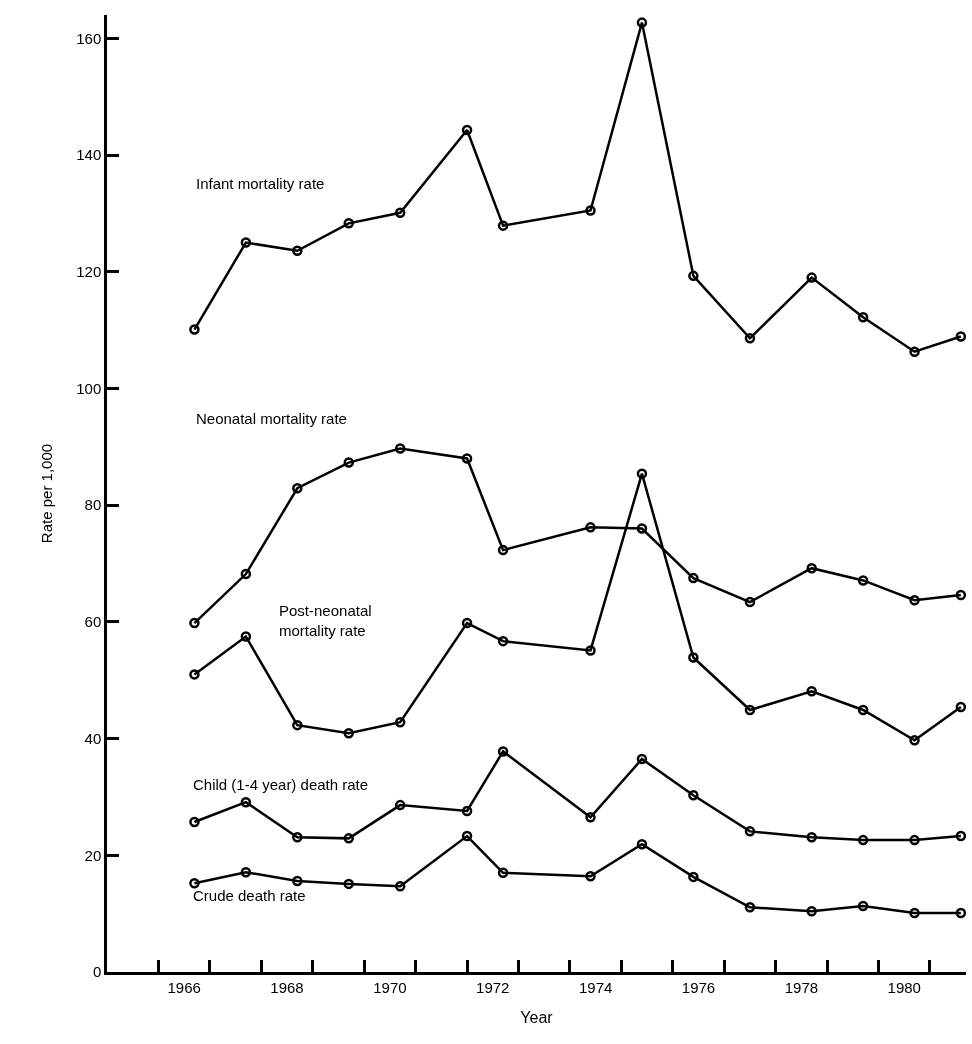  What do you see at coordinates (184, 987) in the screenshot?
I see `x-tick-label: 1966` at bounding box center [184, 987].